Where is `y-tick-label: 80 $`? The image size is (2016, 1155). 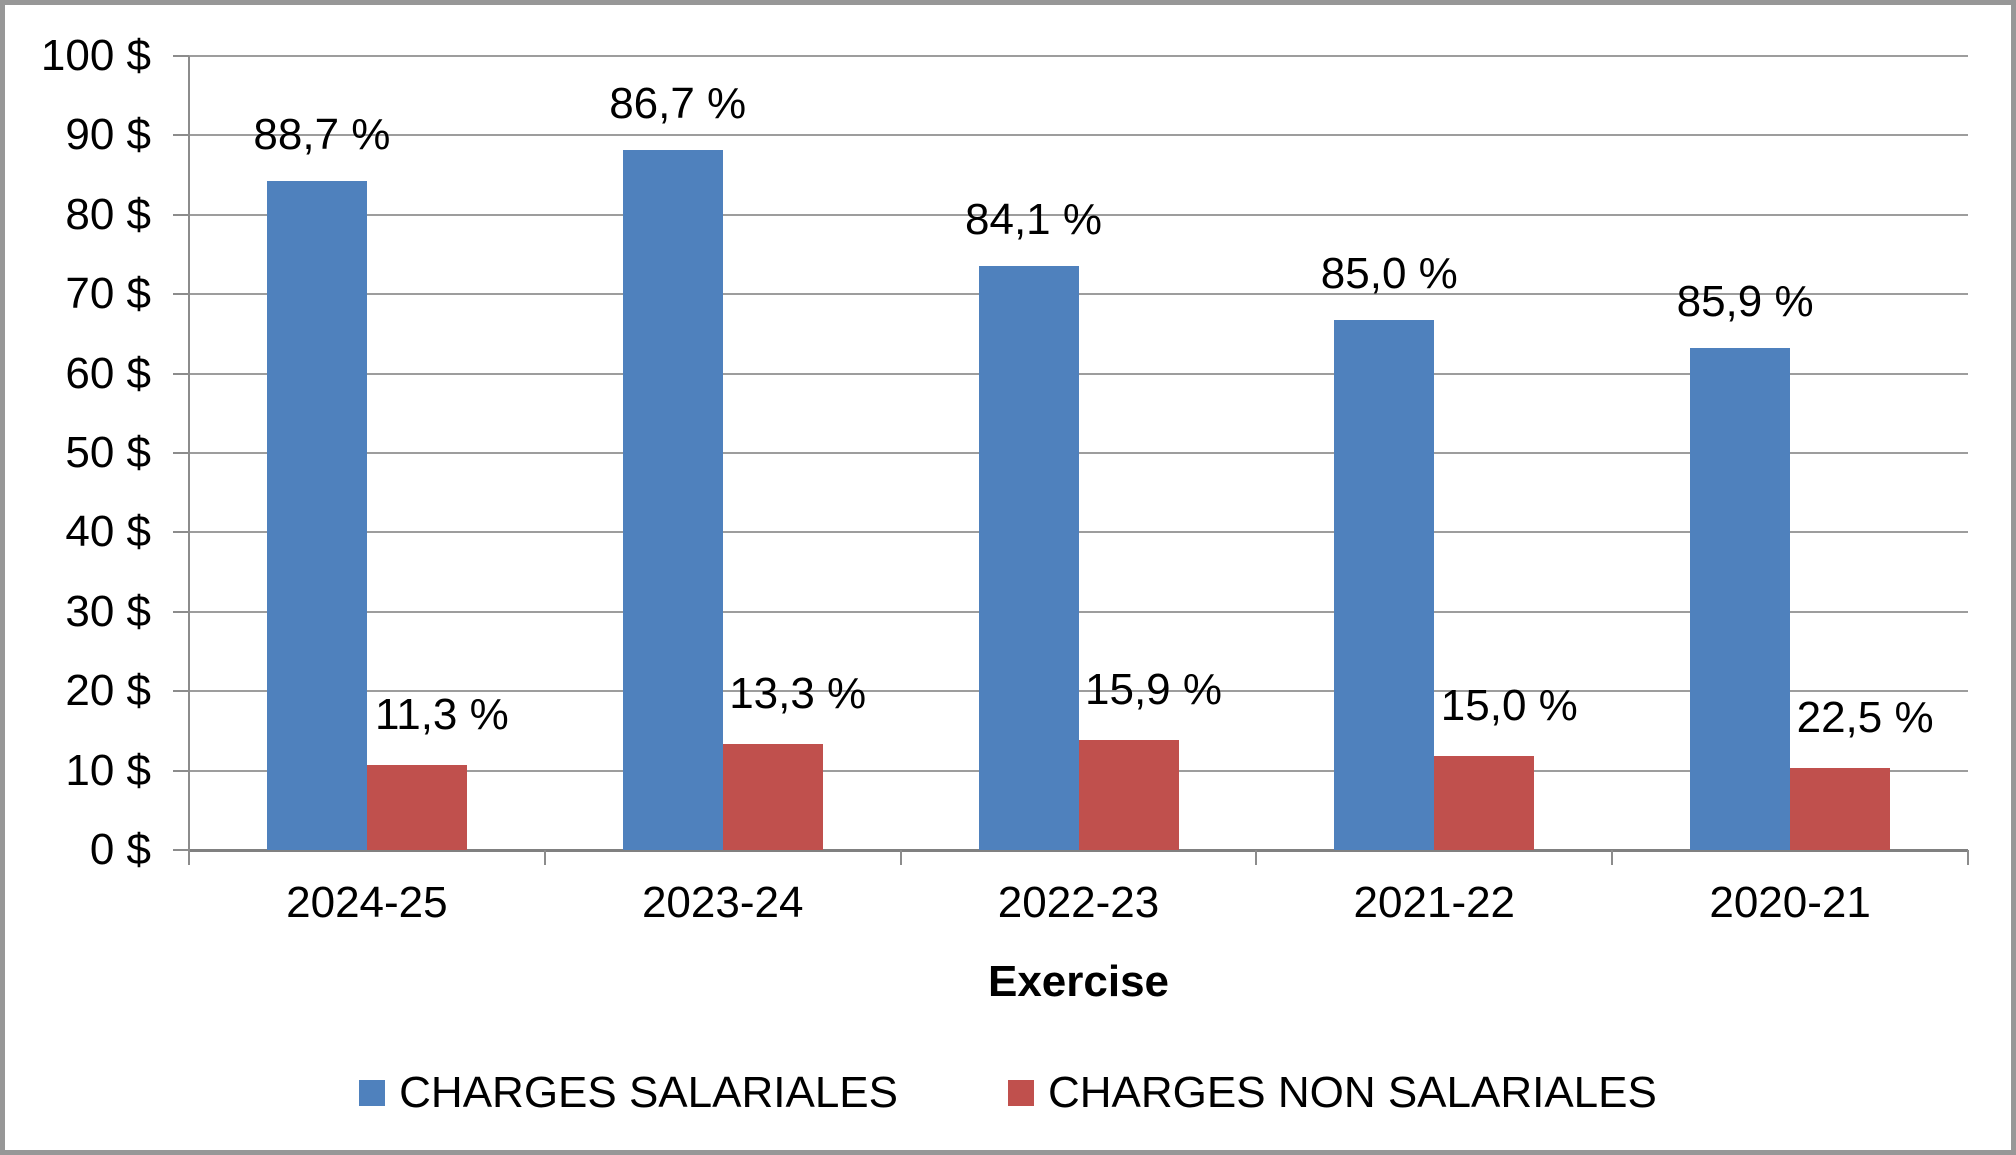 y-tick-label: 80 $ is located at coordinates (108, 214).